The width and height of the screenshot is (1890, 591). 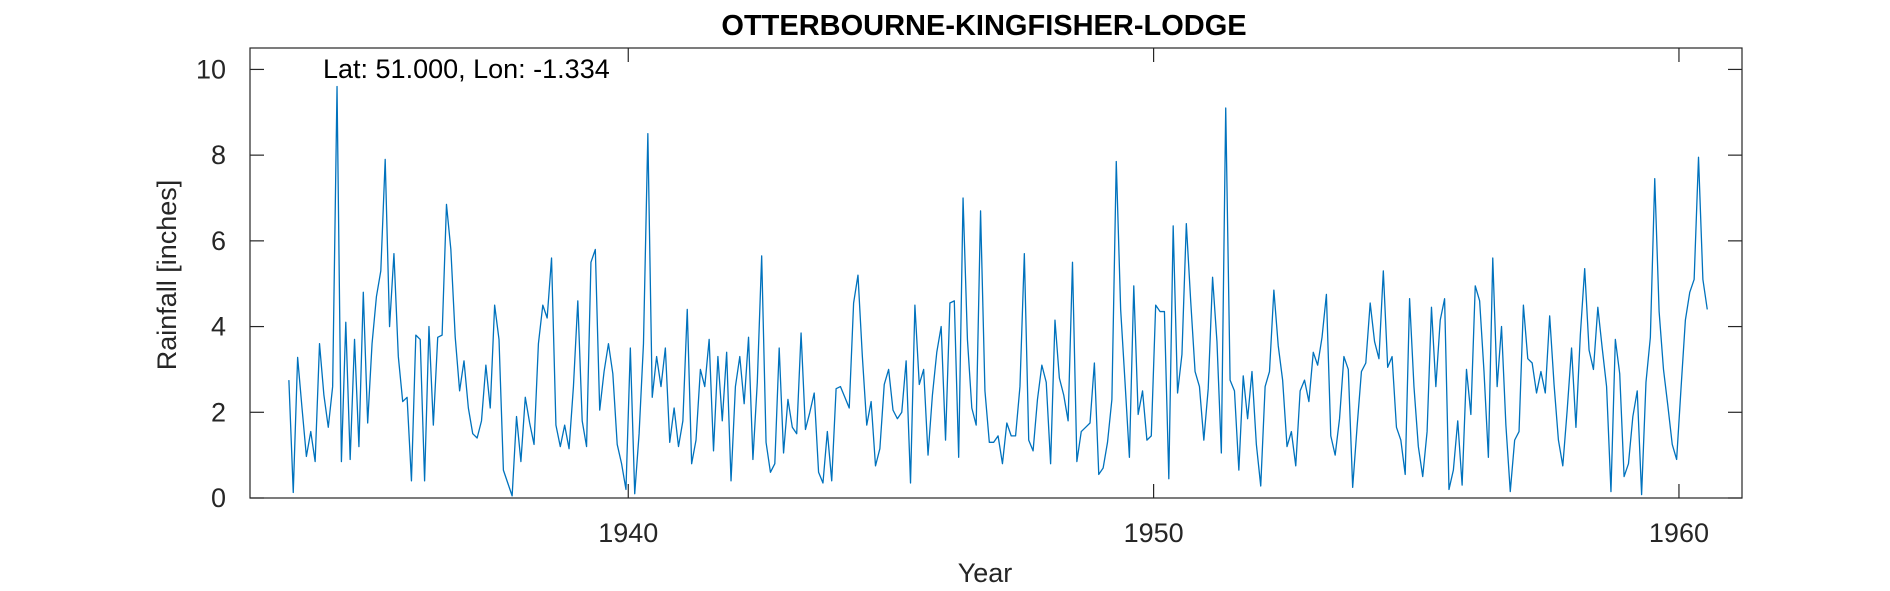 What do you see at coordinates (218, 155) in the screenshot?
I see `y-tick-label: 8` at bounding box center [218, 155].